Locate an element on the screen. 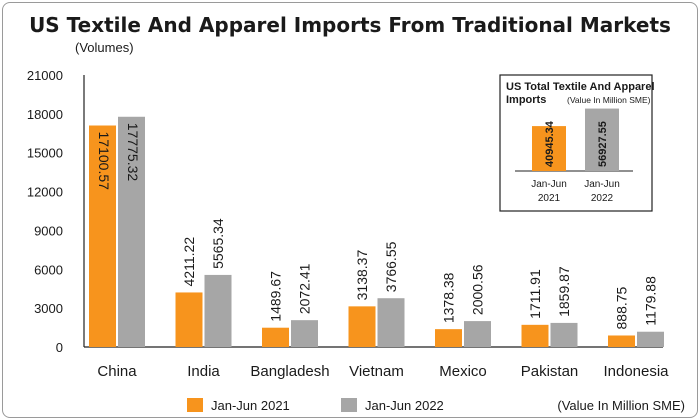 This screenshot has width=700, height=420. bar-indonesia-2022 is located at coordinates (650, 339).